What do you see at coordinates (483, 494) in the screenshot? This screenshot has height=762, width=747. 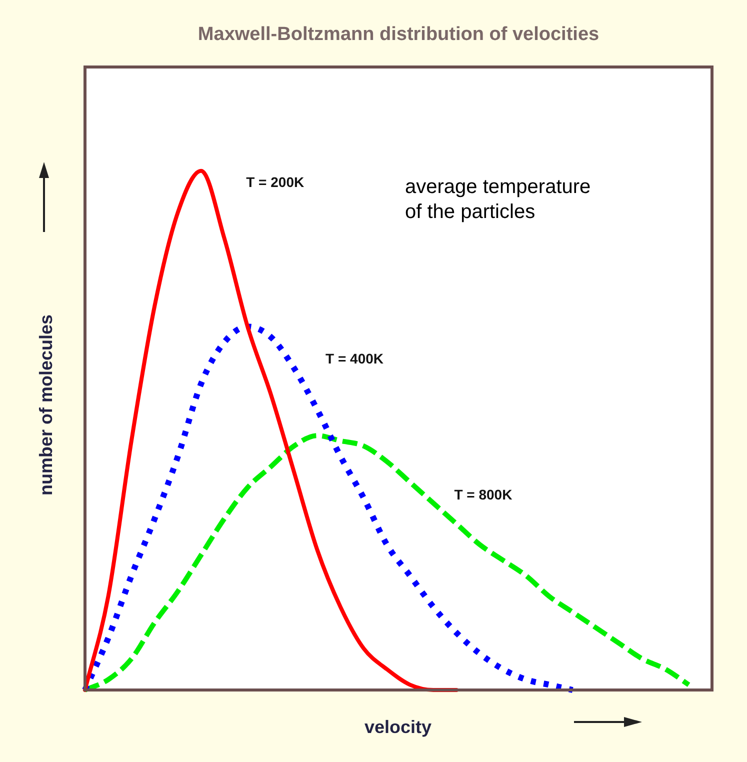 I see `series-label: T = 800K` at bounding box center [483, 494].